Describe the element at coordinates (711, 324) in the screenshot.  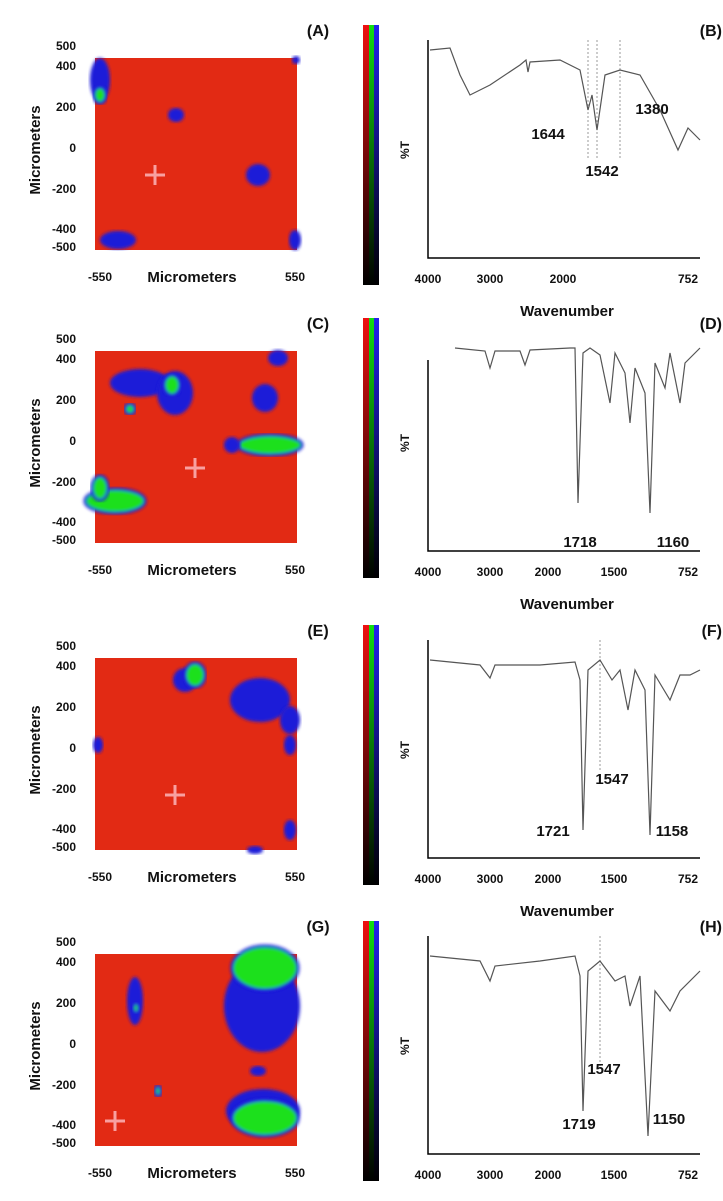
I see `panel-label: (D)` at that location.